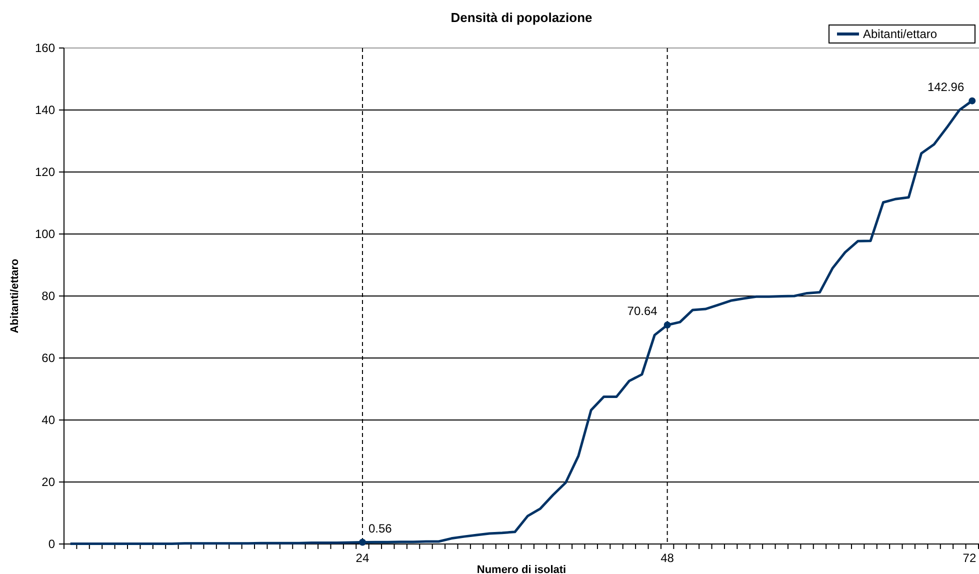 The image size is (979, 574). What do you see at coordinates (45, 110) in the screenshot?
I see `y-tick-label: 140` at bounding box center [45, 110].